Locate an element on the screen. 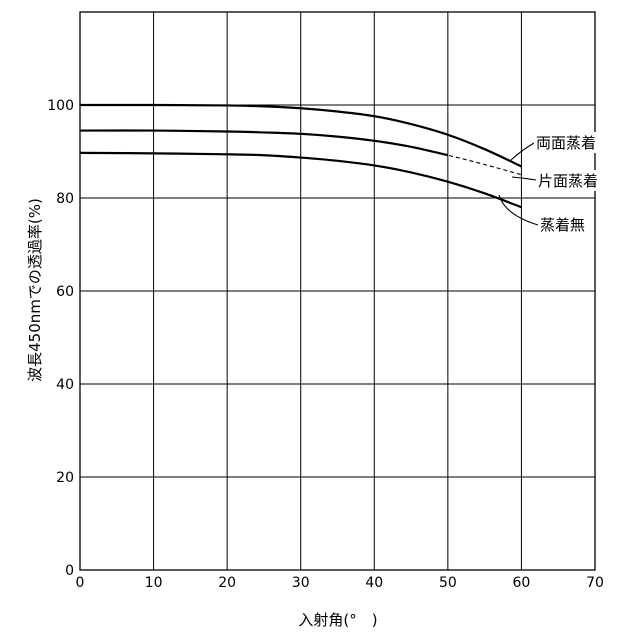 The width and height of the screenshot is (640, 640). x-tick-labels: 0 10 20 30 40 50 60 70 is located at coordinates (340, 583).